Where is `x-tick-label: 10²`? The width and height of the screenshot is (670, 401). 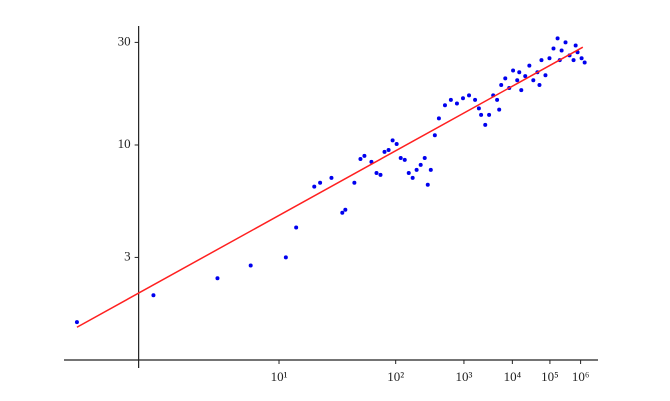 x-tick-label: 10² is located at coordinates (395, 376).